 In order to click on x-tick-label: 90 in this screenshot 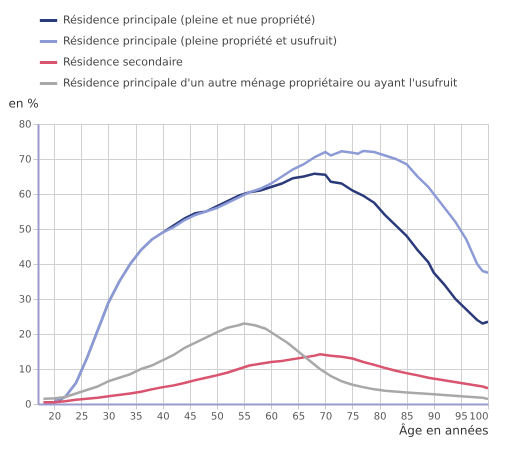, I will do `click(434, 417)`.